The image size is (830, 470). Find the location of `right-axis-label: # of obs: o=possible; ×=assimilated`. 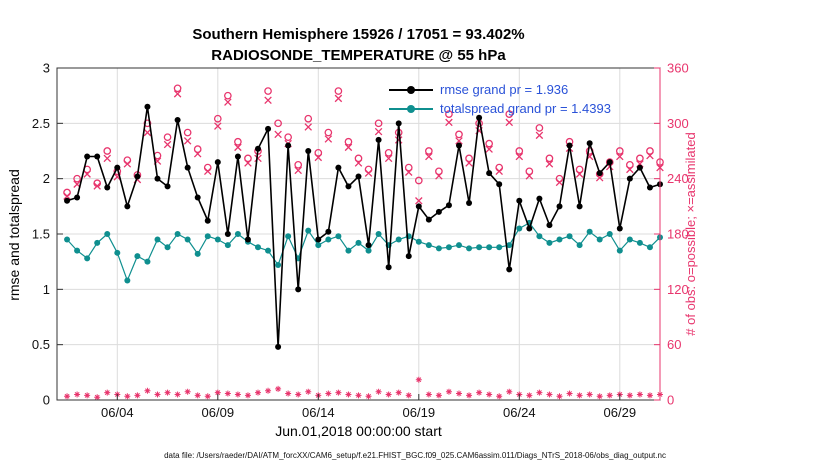

right-axis-label: # of obs: o=possible; ×=assimilated is located at coordinates (690, 234).